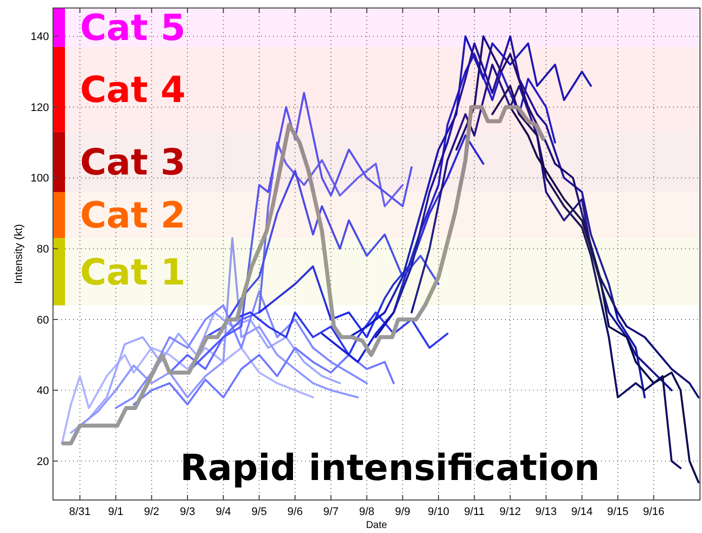 The height and width of the screenshot is (533, 702). What do you see at coordinates (80, 512) in the screenshot?
I see `x-tick-label: 8/31` at bounding box center [80, 512].